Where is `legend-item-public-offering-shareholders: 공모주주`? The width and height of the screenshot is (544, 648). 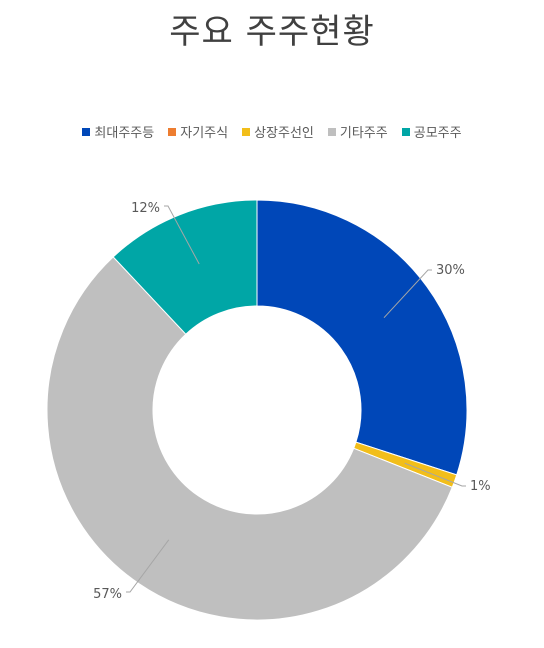
legend-item-public-offering-shareholders: 공모주주 is located at coordinates (431, 131).